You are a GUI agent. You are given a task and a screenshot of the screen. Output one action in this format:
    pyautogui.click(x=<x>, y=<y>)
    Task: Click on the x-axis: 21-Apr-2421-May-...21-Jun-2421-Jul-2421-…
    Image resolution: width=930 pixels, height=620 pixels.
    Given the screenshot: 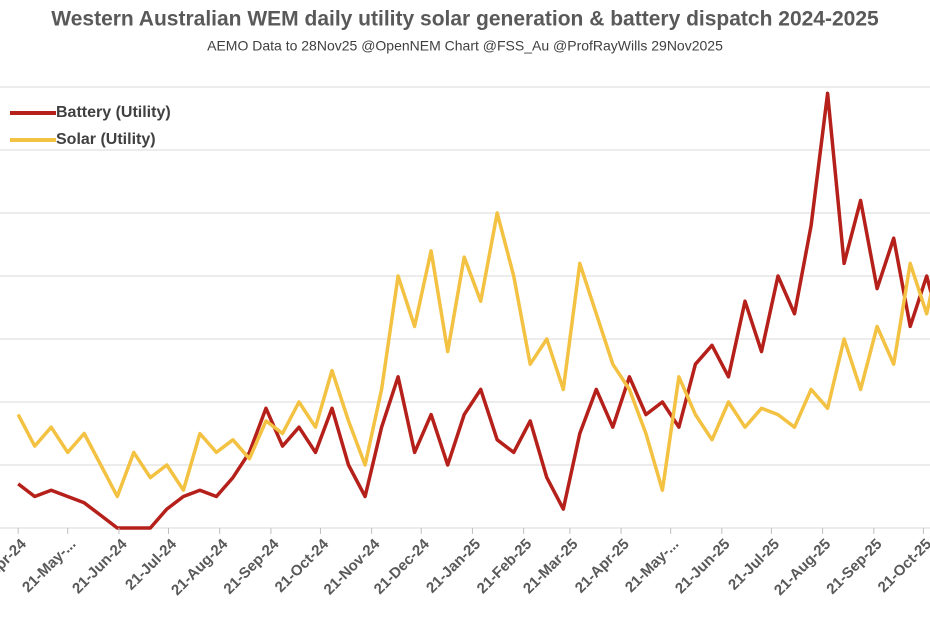 What is the action you would take?
    pyautogui.click(x=465, y=563)
    